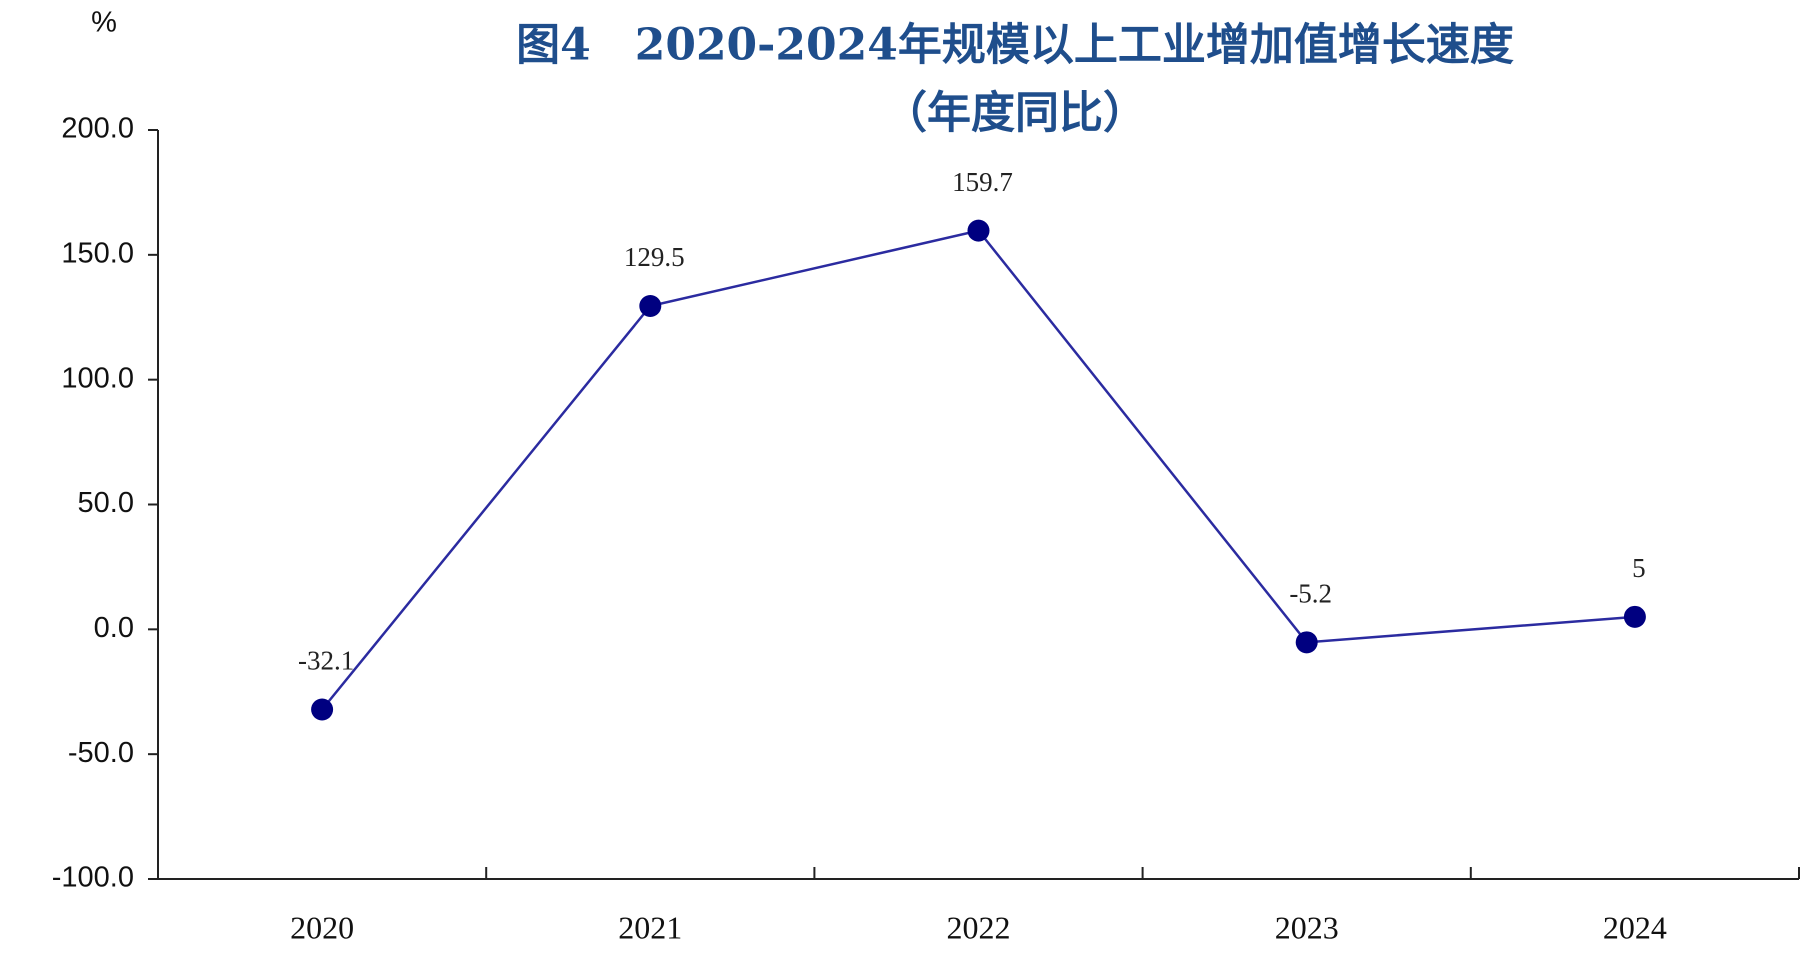  I want to click on data-label: 5, so click(1639, 568).